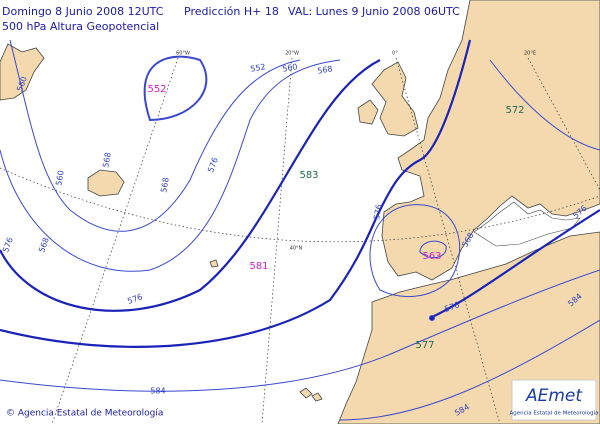  What do you see at coordinates (469, 370) in the screenshot?
I see `contour-584-se` at bounding box center [469, 370].